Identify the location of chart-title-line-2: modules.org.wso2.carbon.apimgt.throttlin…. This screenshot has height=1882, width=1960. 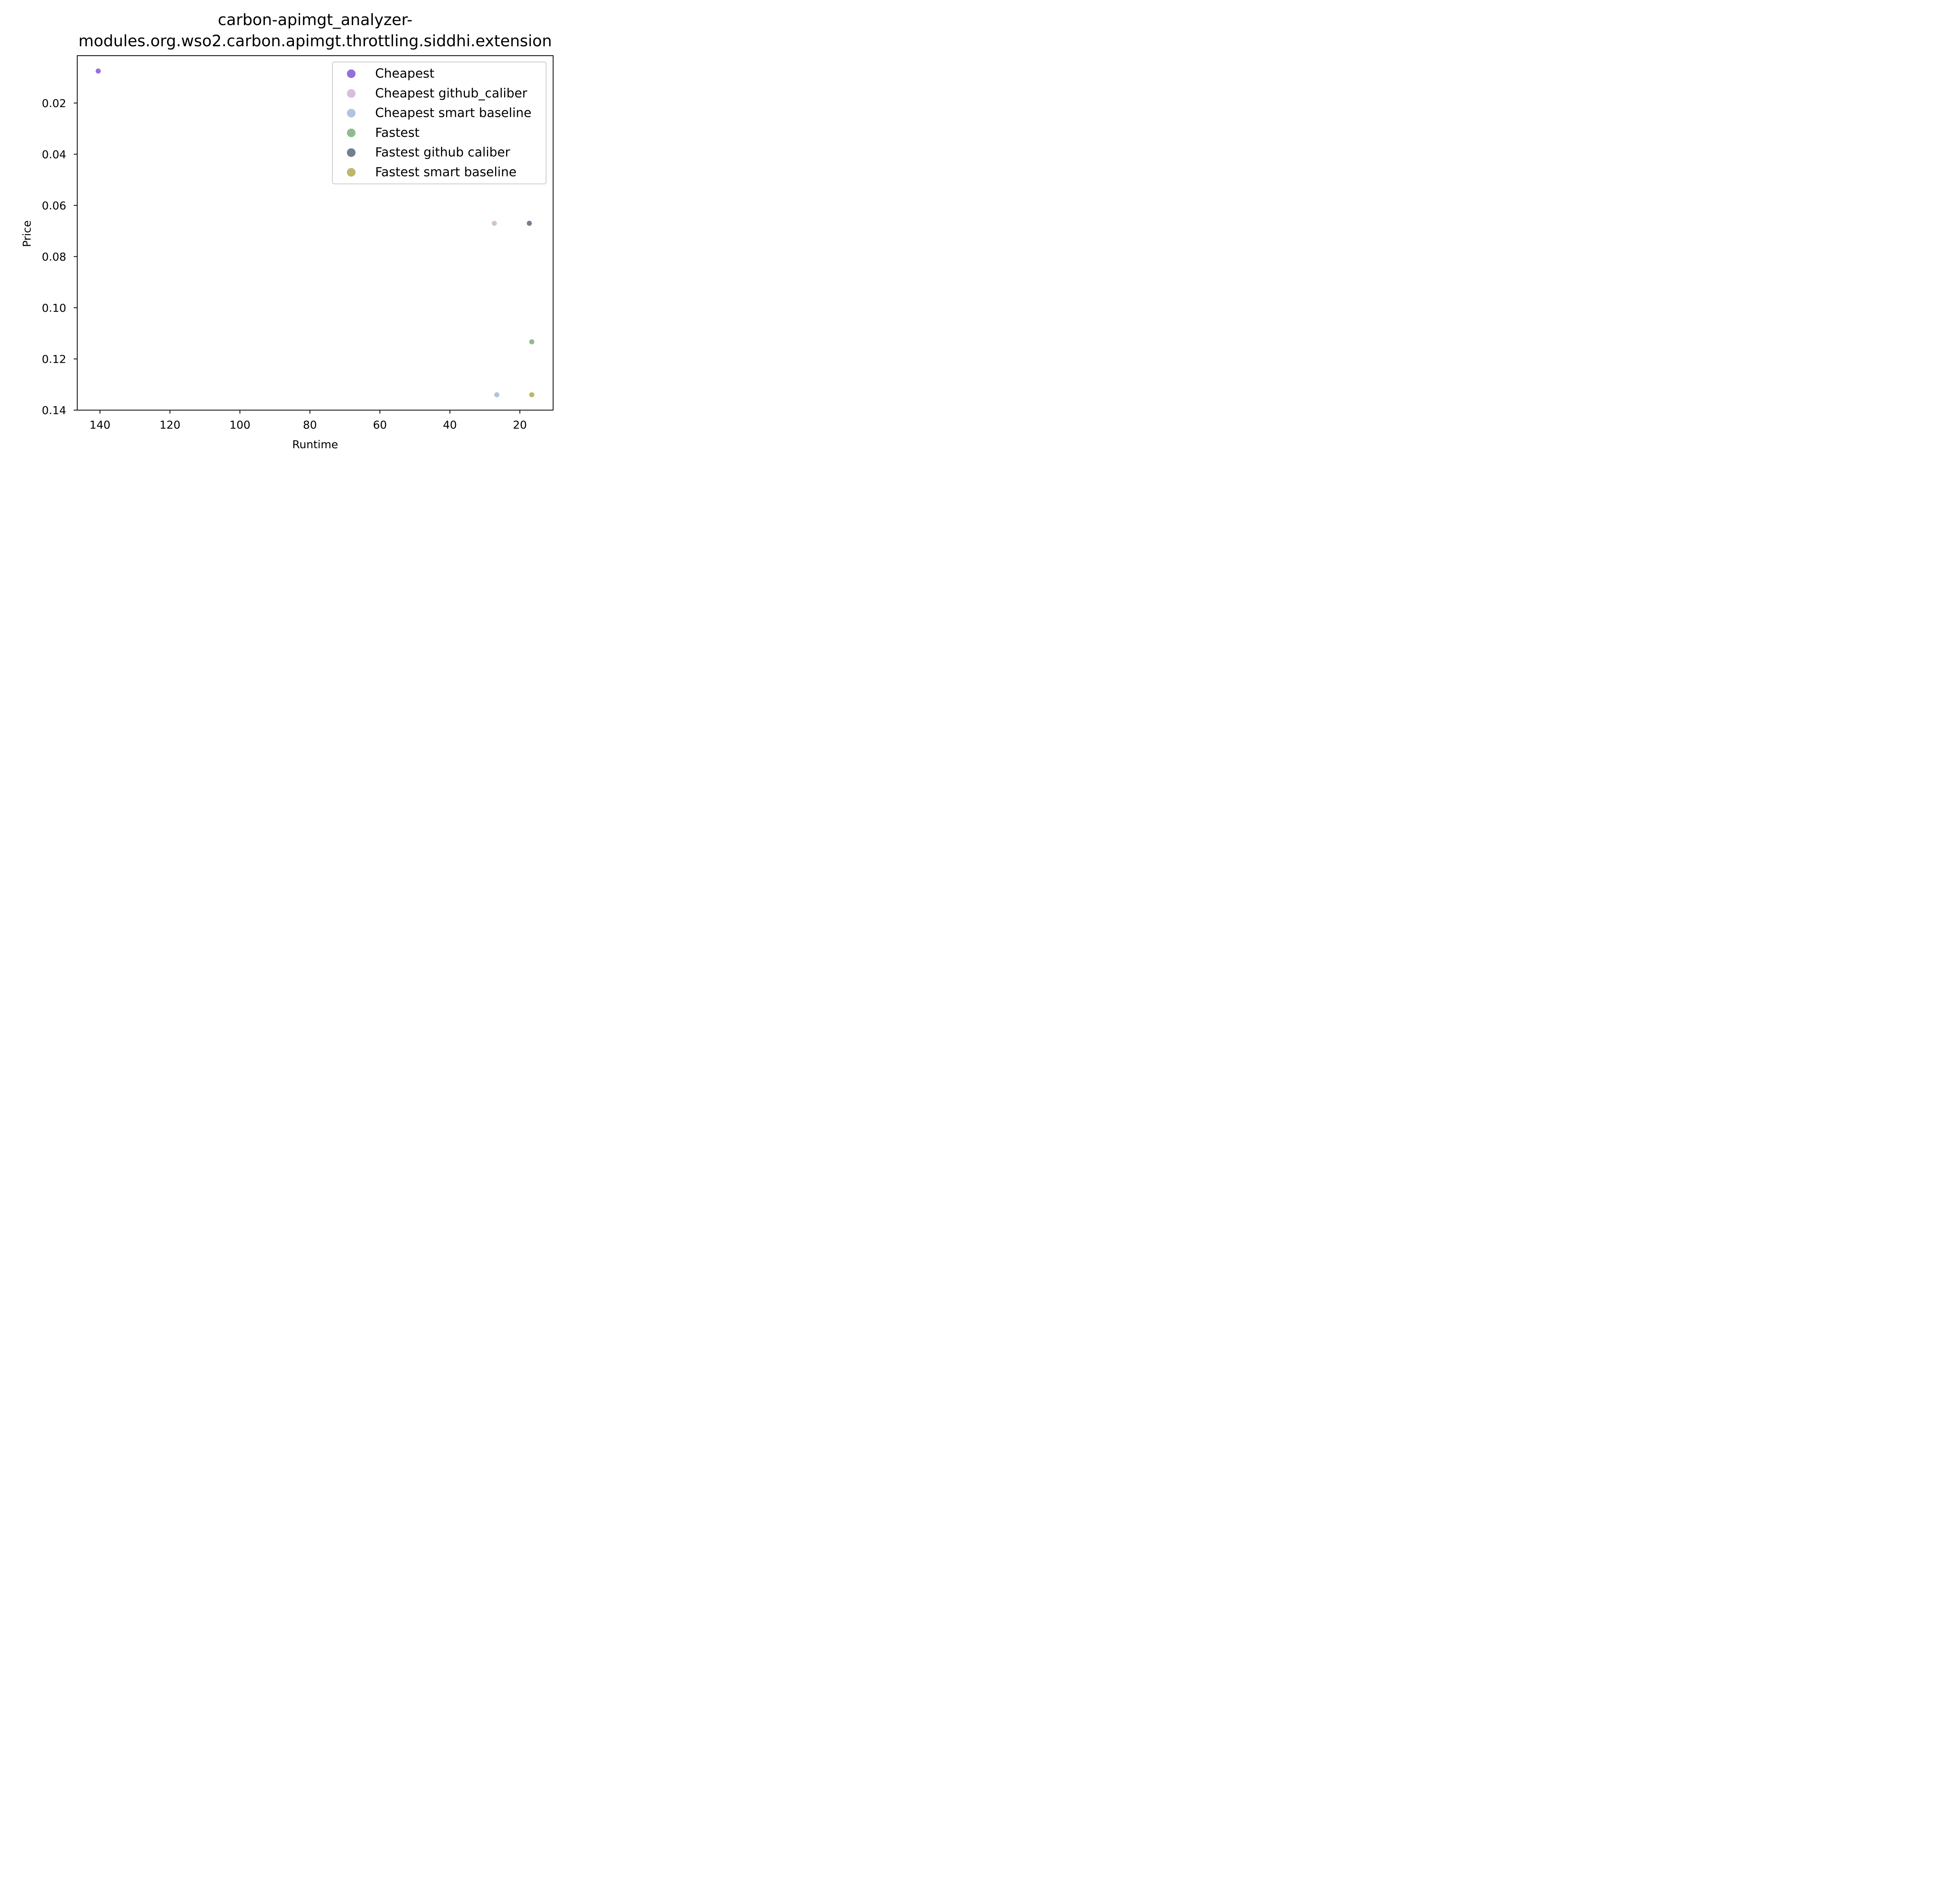
(315, 41).